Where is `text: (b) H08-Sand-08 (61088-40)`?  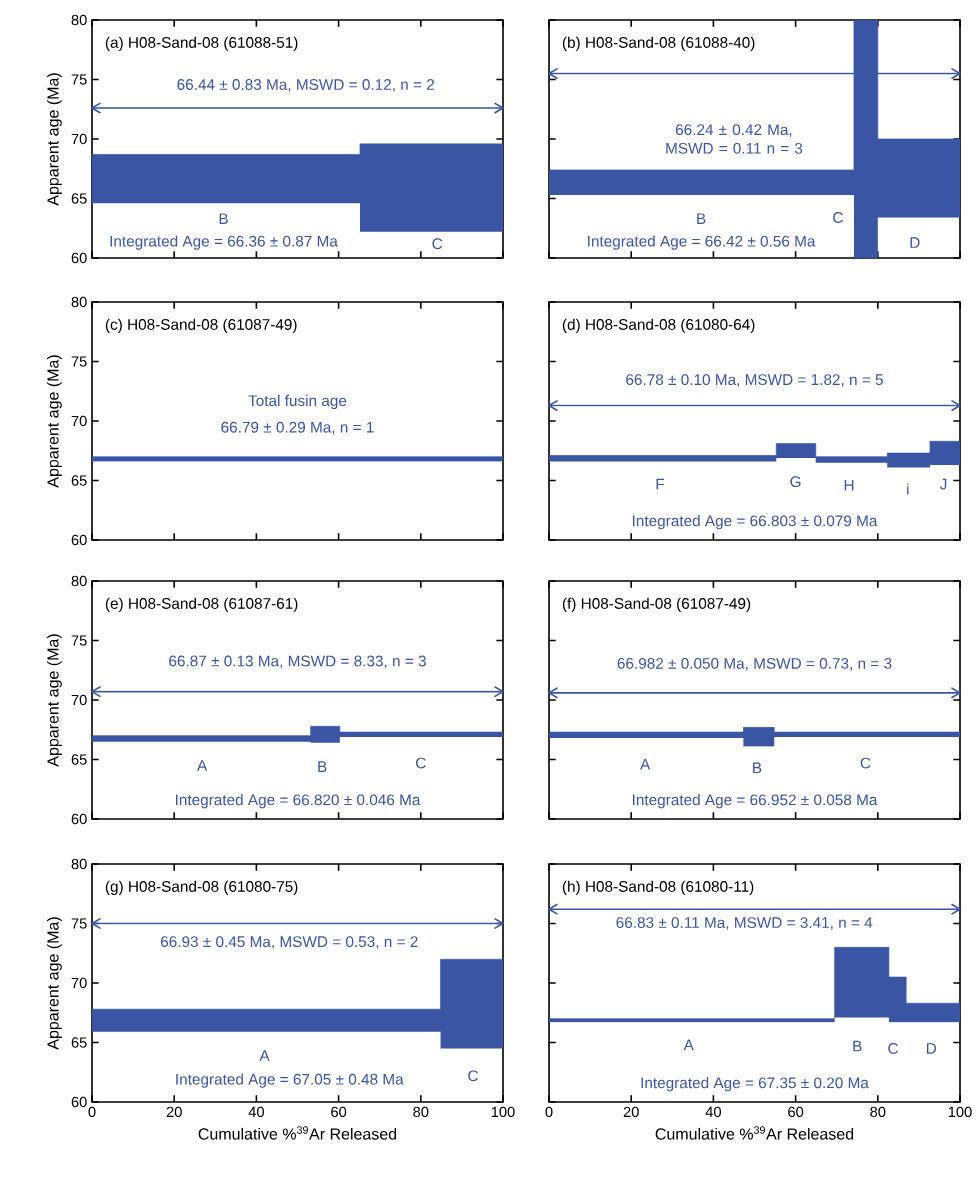
text: (b) H08-Sand-08 (61088-40) is located at coordinates (658, 43).